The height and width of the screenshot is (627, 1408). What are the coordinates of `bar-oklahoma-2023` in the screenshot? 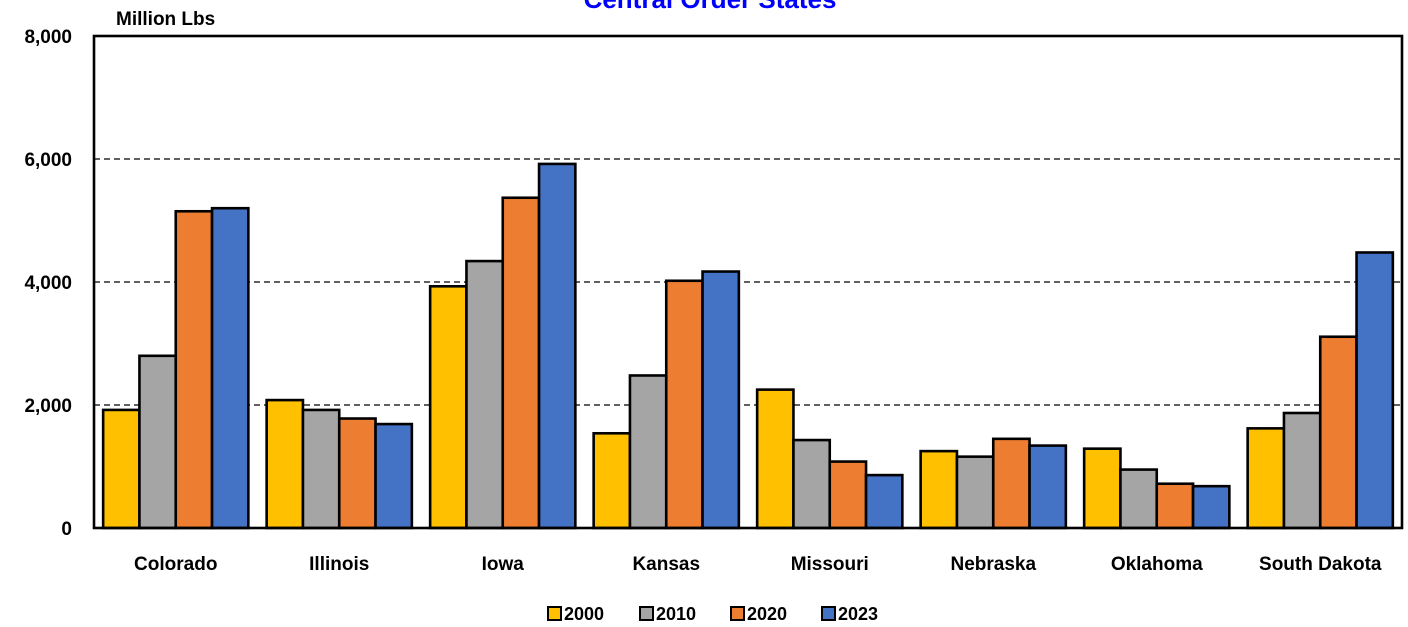 It's located at (1211, 507).